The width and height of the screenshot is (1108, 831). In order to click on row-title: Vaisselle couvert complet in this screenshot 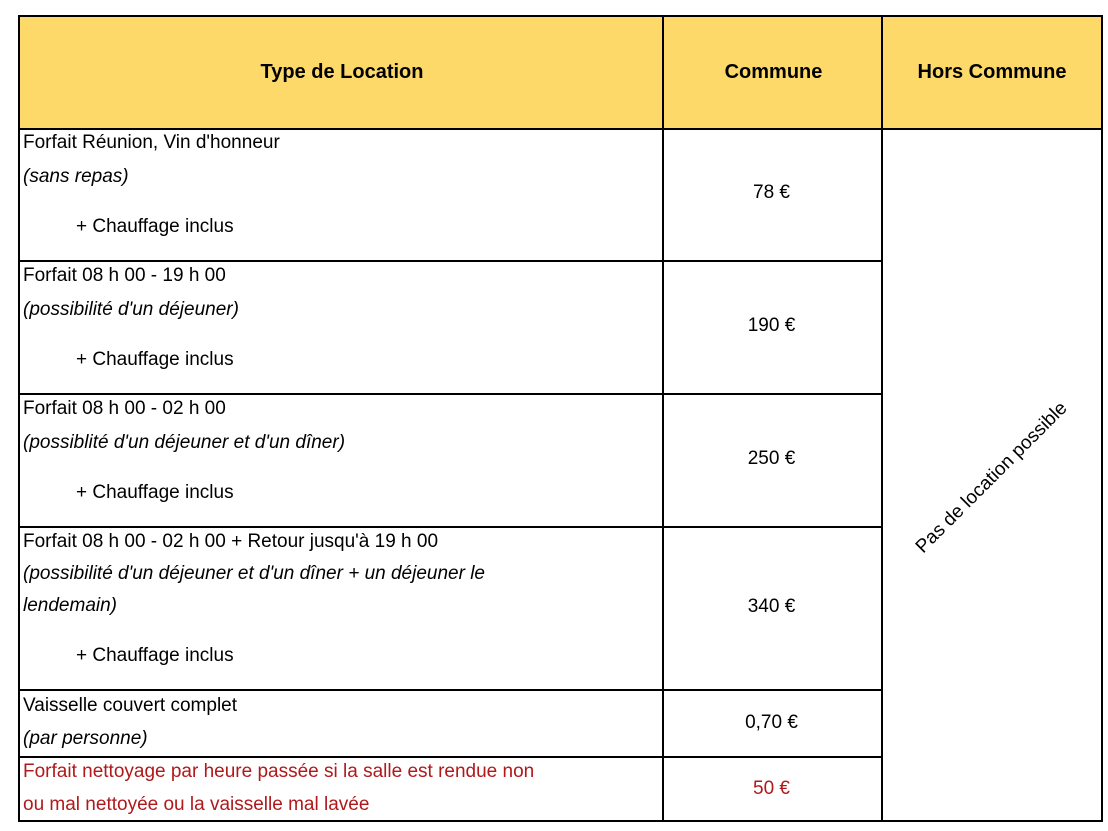, I will do `click(130, 705)`.